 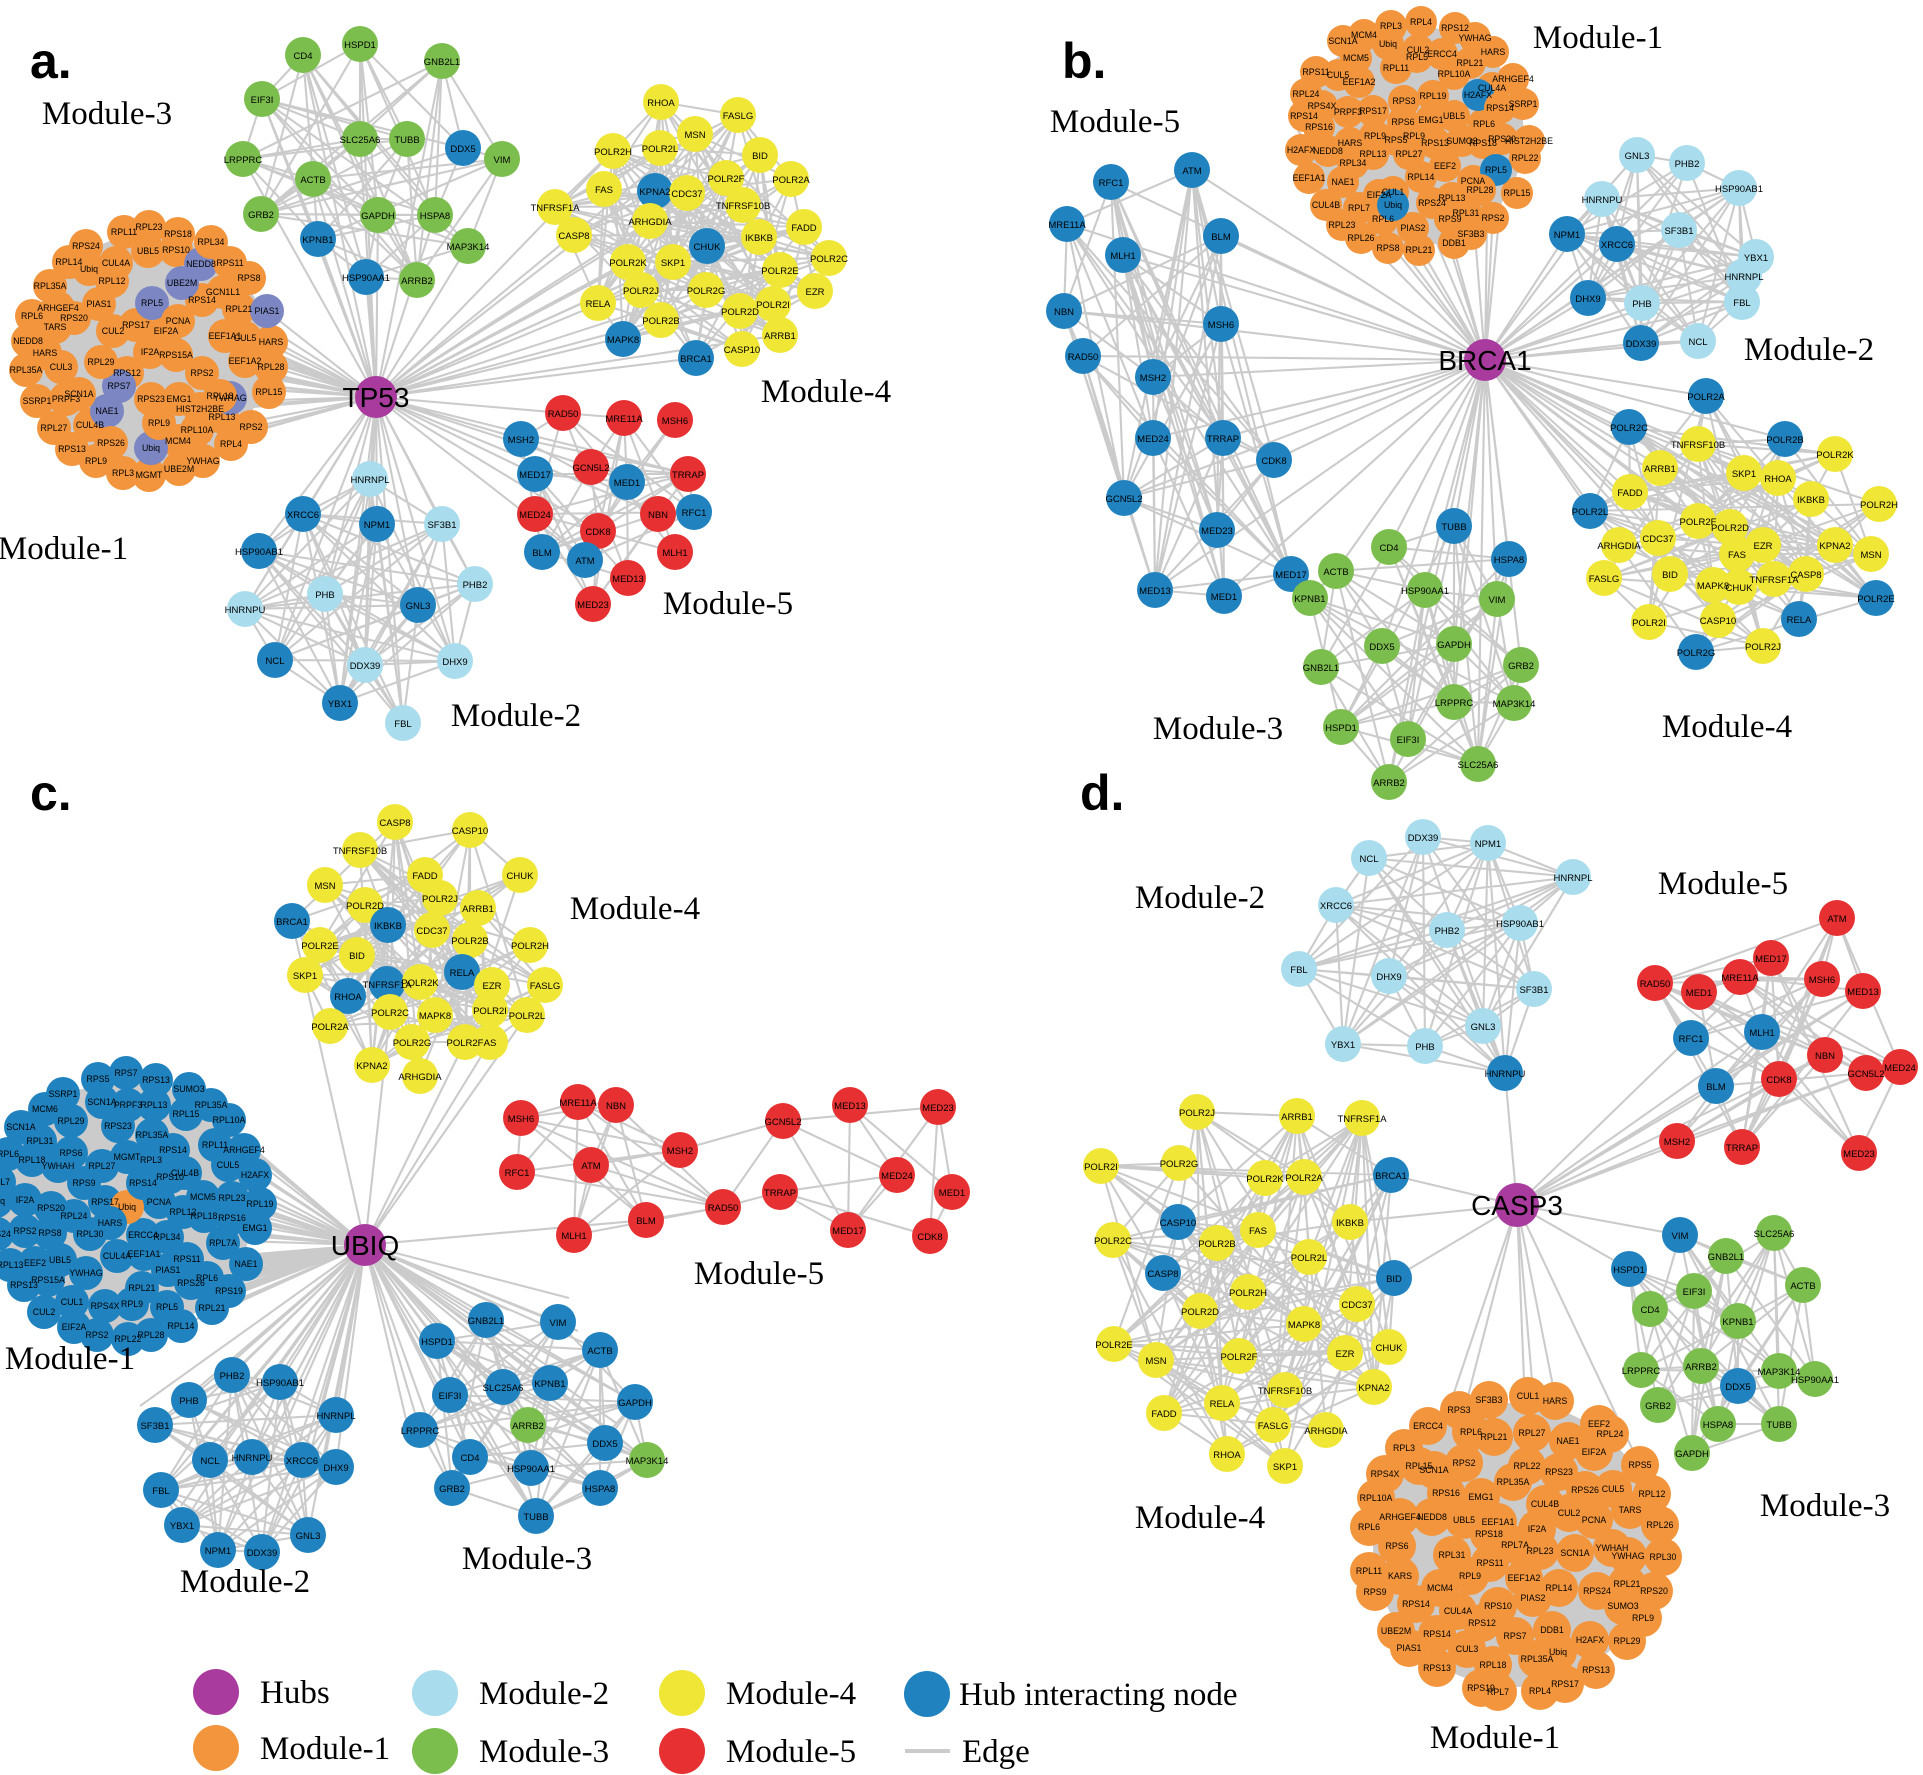 I want to click on svg-text: LRPPRC, so click(x=1641, y=1371).